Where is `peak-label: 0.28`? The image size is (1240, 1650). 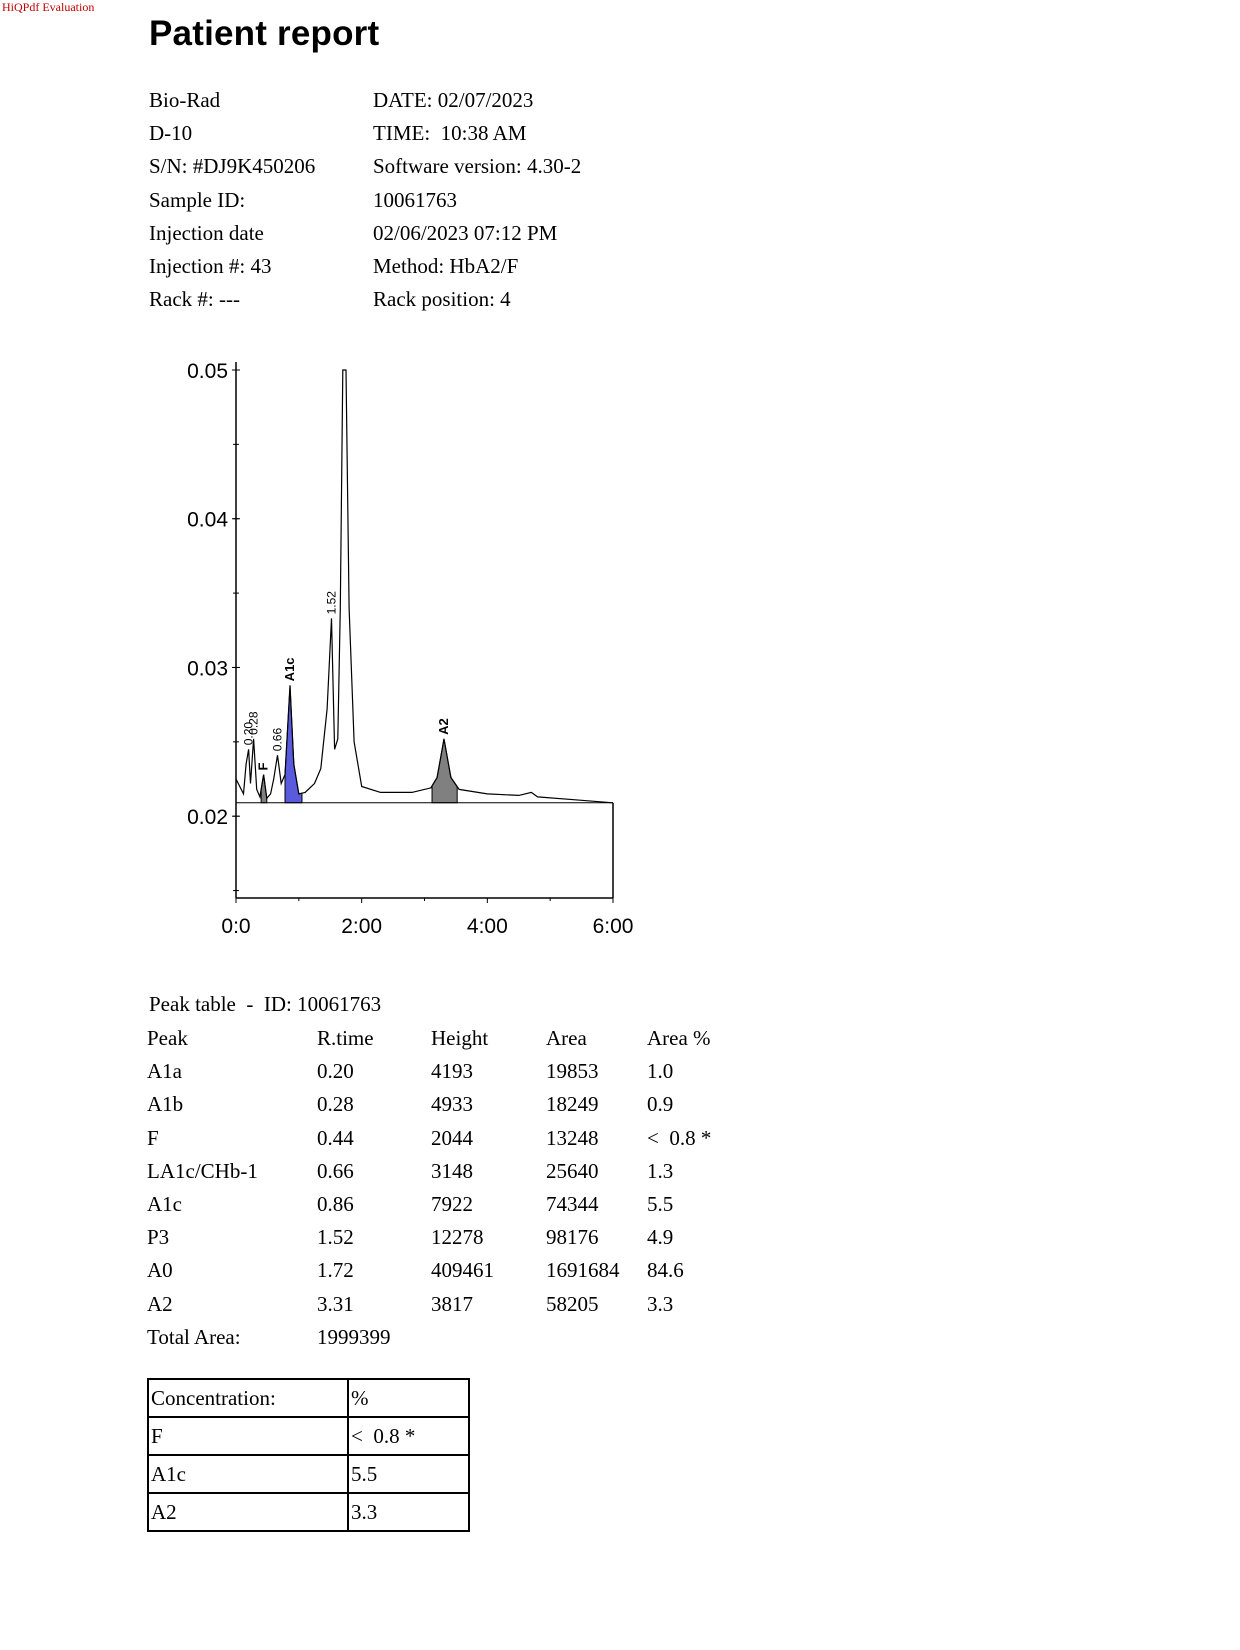
peak-label: 0.28 is located at coordinates (254, 723).